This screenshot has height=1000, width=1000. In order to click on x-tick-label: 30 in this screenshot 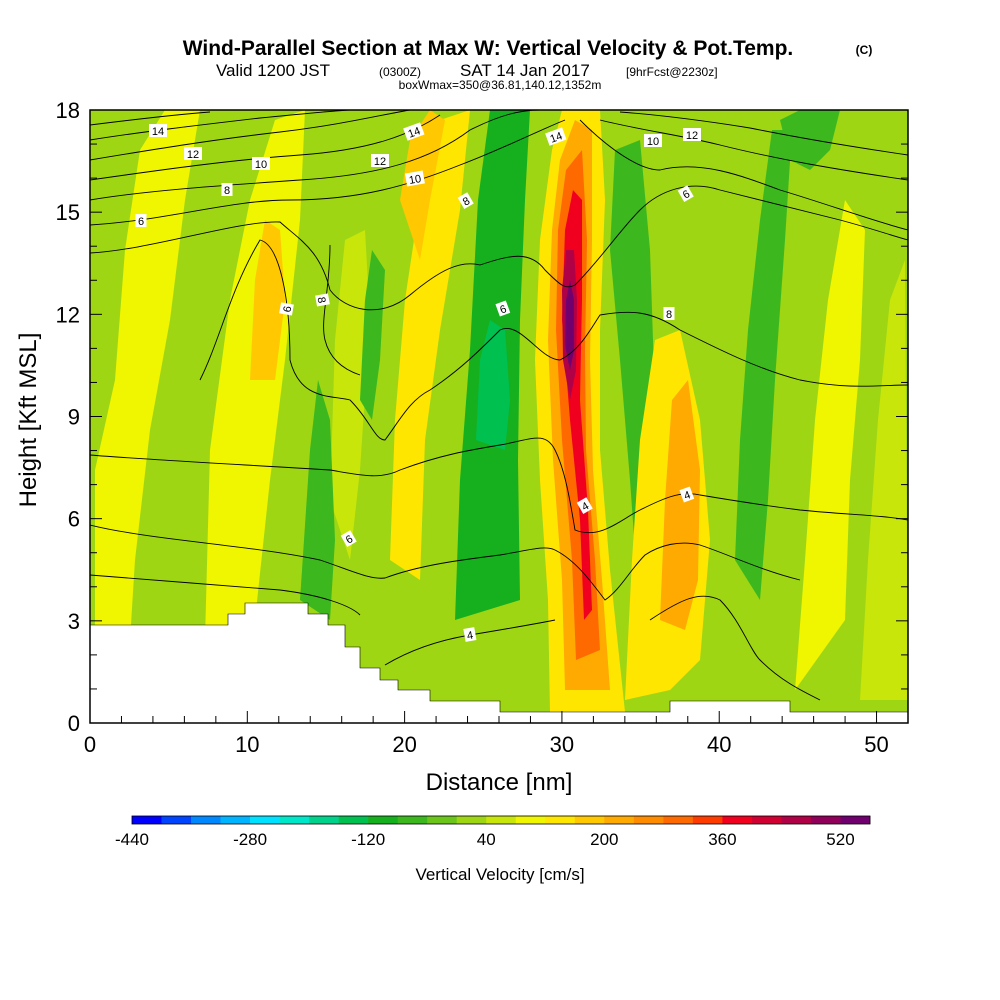, I will do `click(562, 744)`.